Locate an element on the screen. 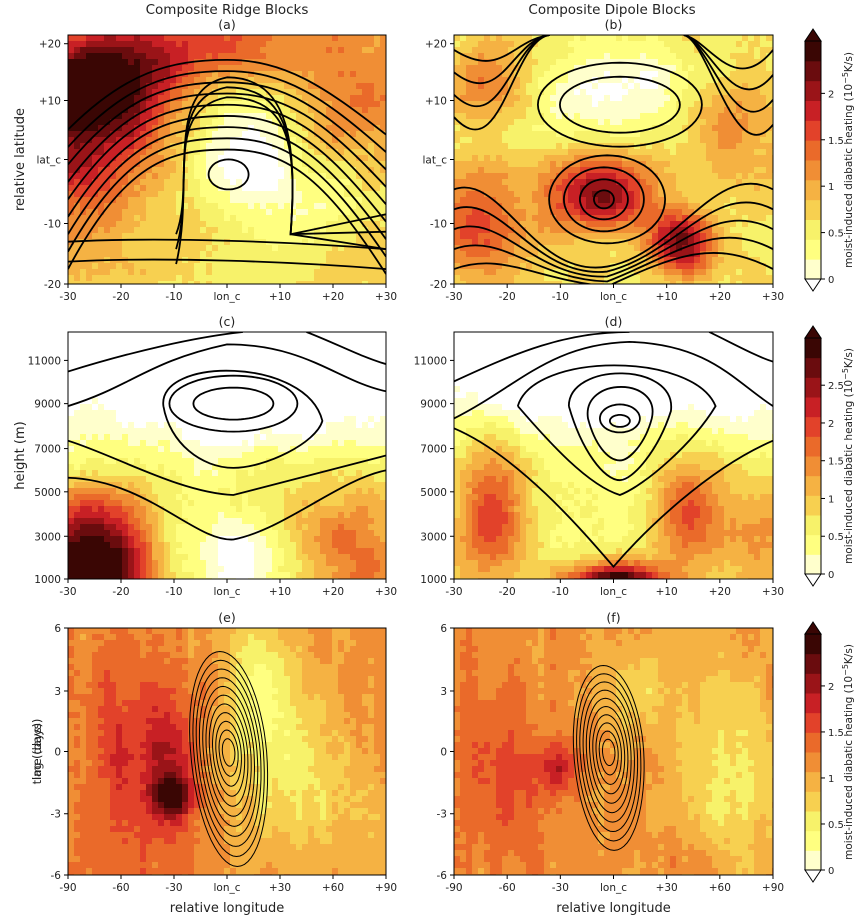  colorbar-tick-label: 0.5 is located at coordinates (836, 234).